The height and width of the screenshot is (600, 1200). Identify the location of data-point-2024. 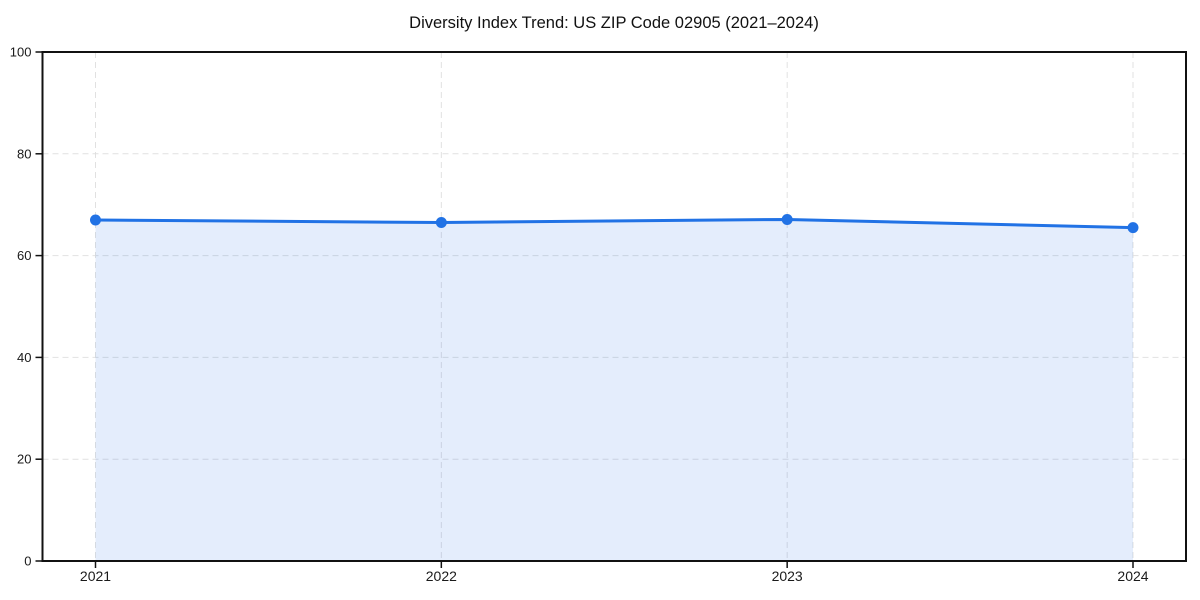
(1133, 228).